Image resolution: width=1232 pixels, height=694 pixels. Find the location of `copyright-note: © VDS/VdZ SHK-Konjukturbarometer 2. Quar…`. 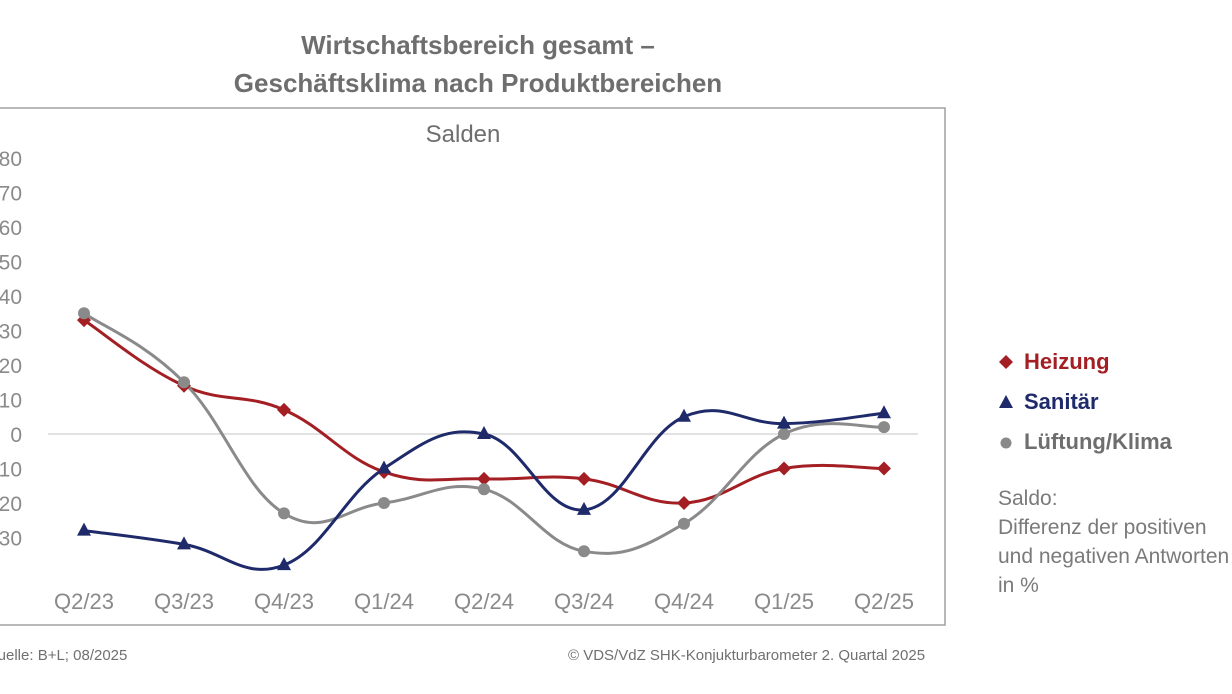

copyright-note: © VDS/VdZ SHK-Konjukturbarometer 2. Quar… is located at coordinates (747, 655).